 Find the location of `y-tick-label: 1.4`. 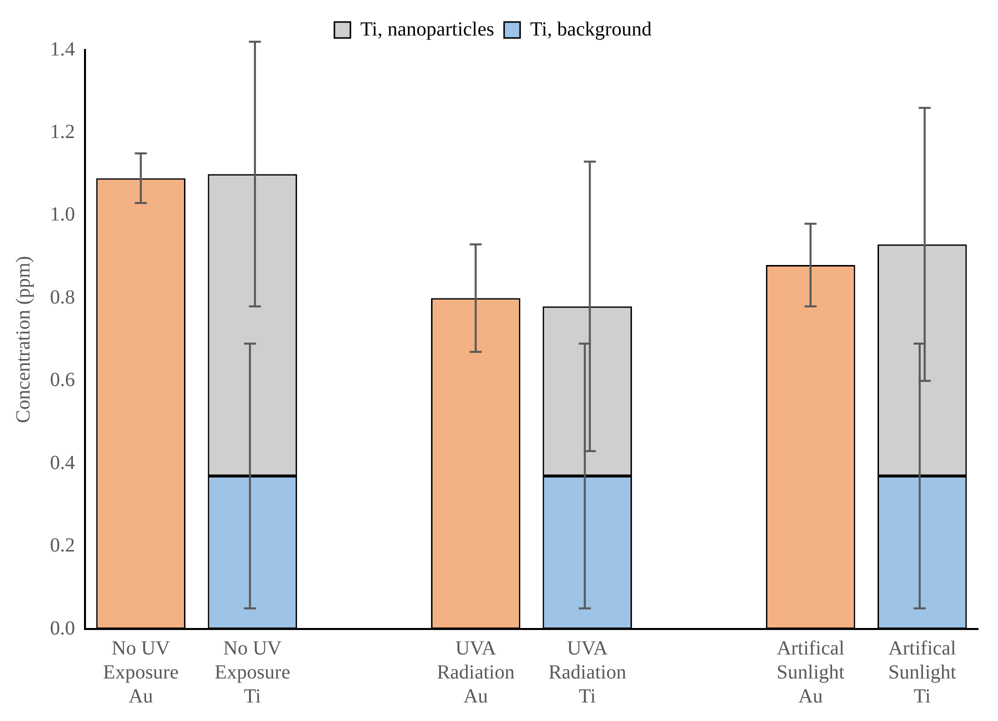

y-tick-label: 1.4 is located at coordinates (62, 49).